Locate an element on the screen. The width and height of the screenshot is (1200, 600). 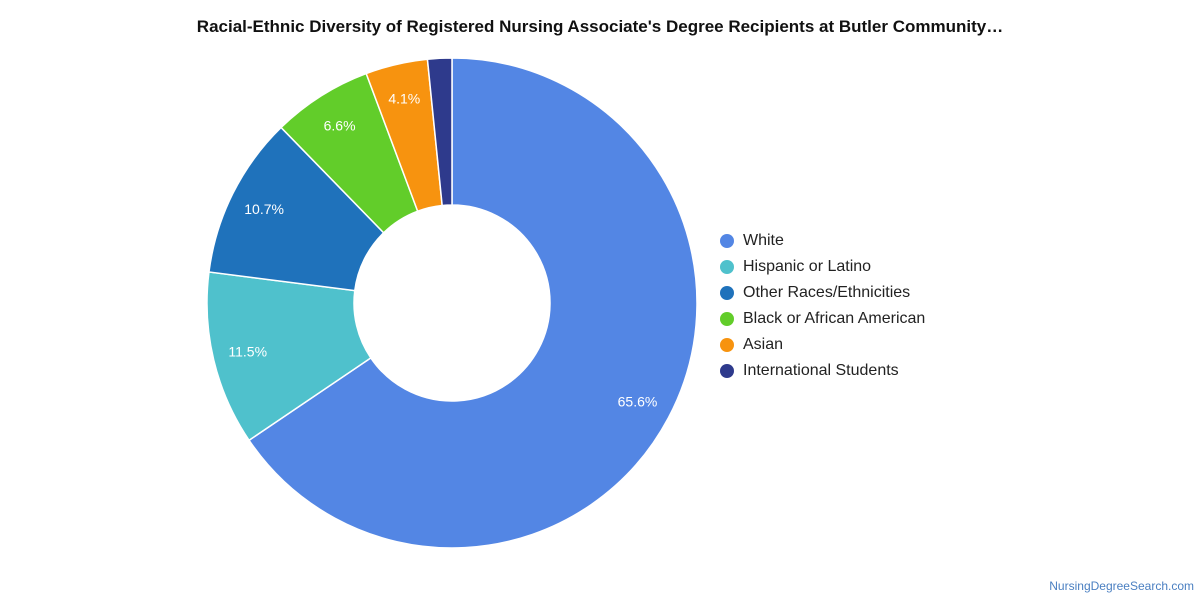
legend-item-hispanic-or-latino: Hispanic or Latino is located at coordinates (822, 267).